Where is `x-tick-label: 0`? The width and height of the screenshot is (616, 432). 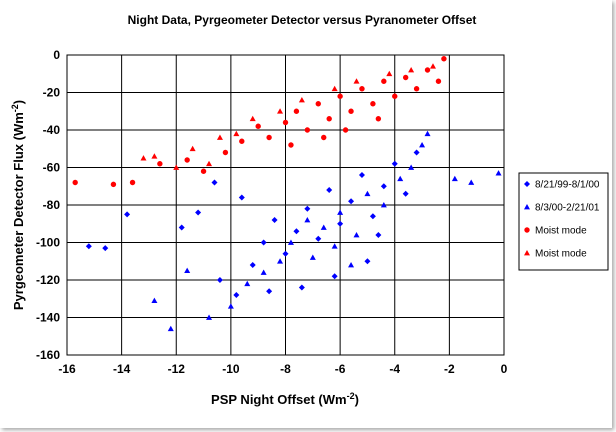
x-tick-label: 0 is located at coordinates (504, 369).